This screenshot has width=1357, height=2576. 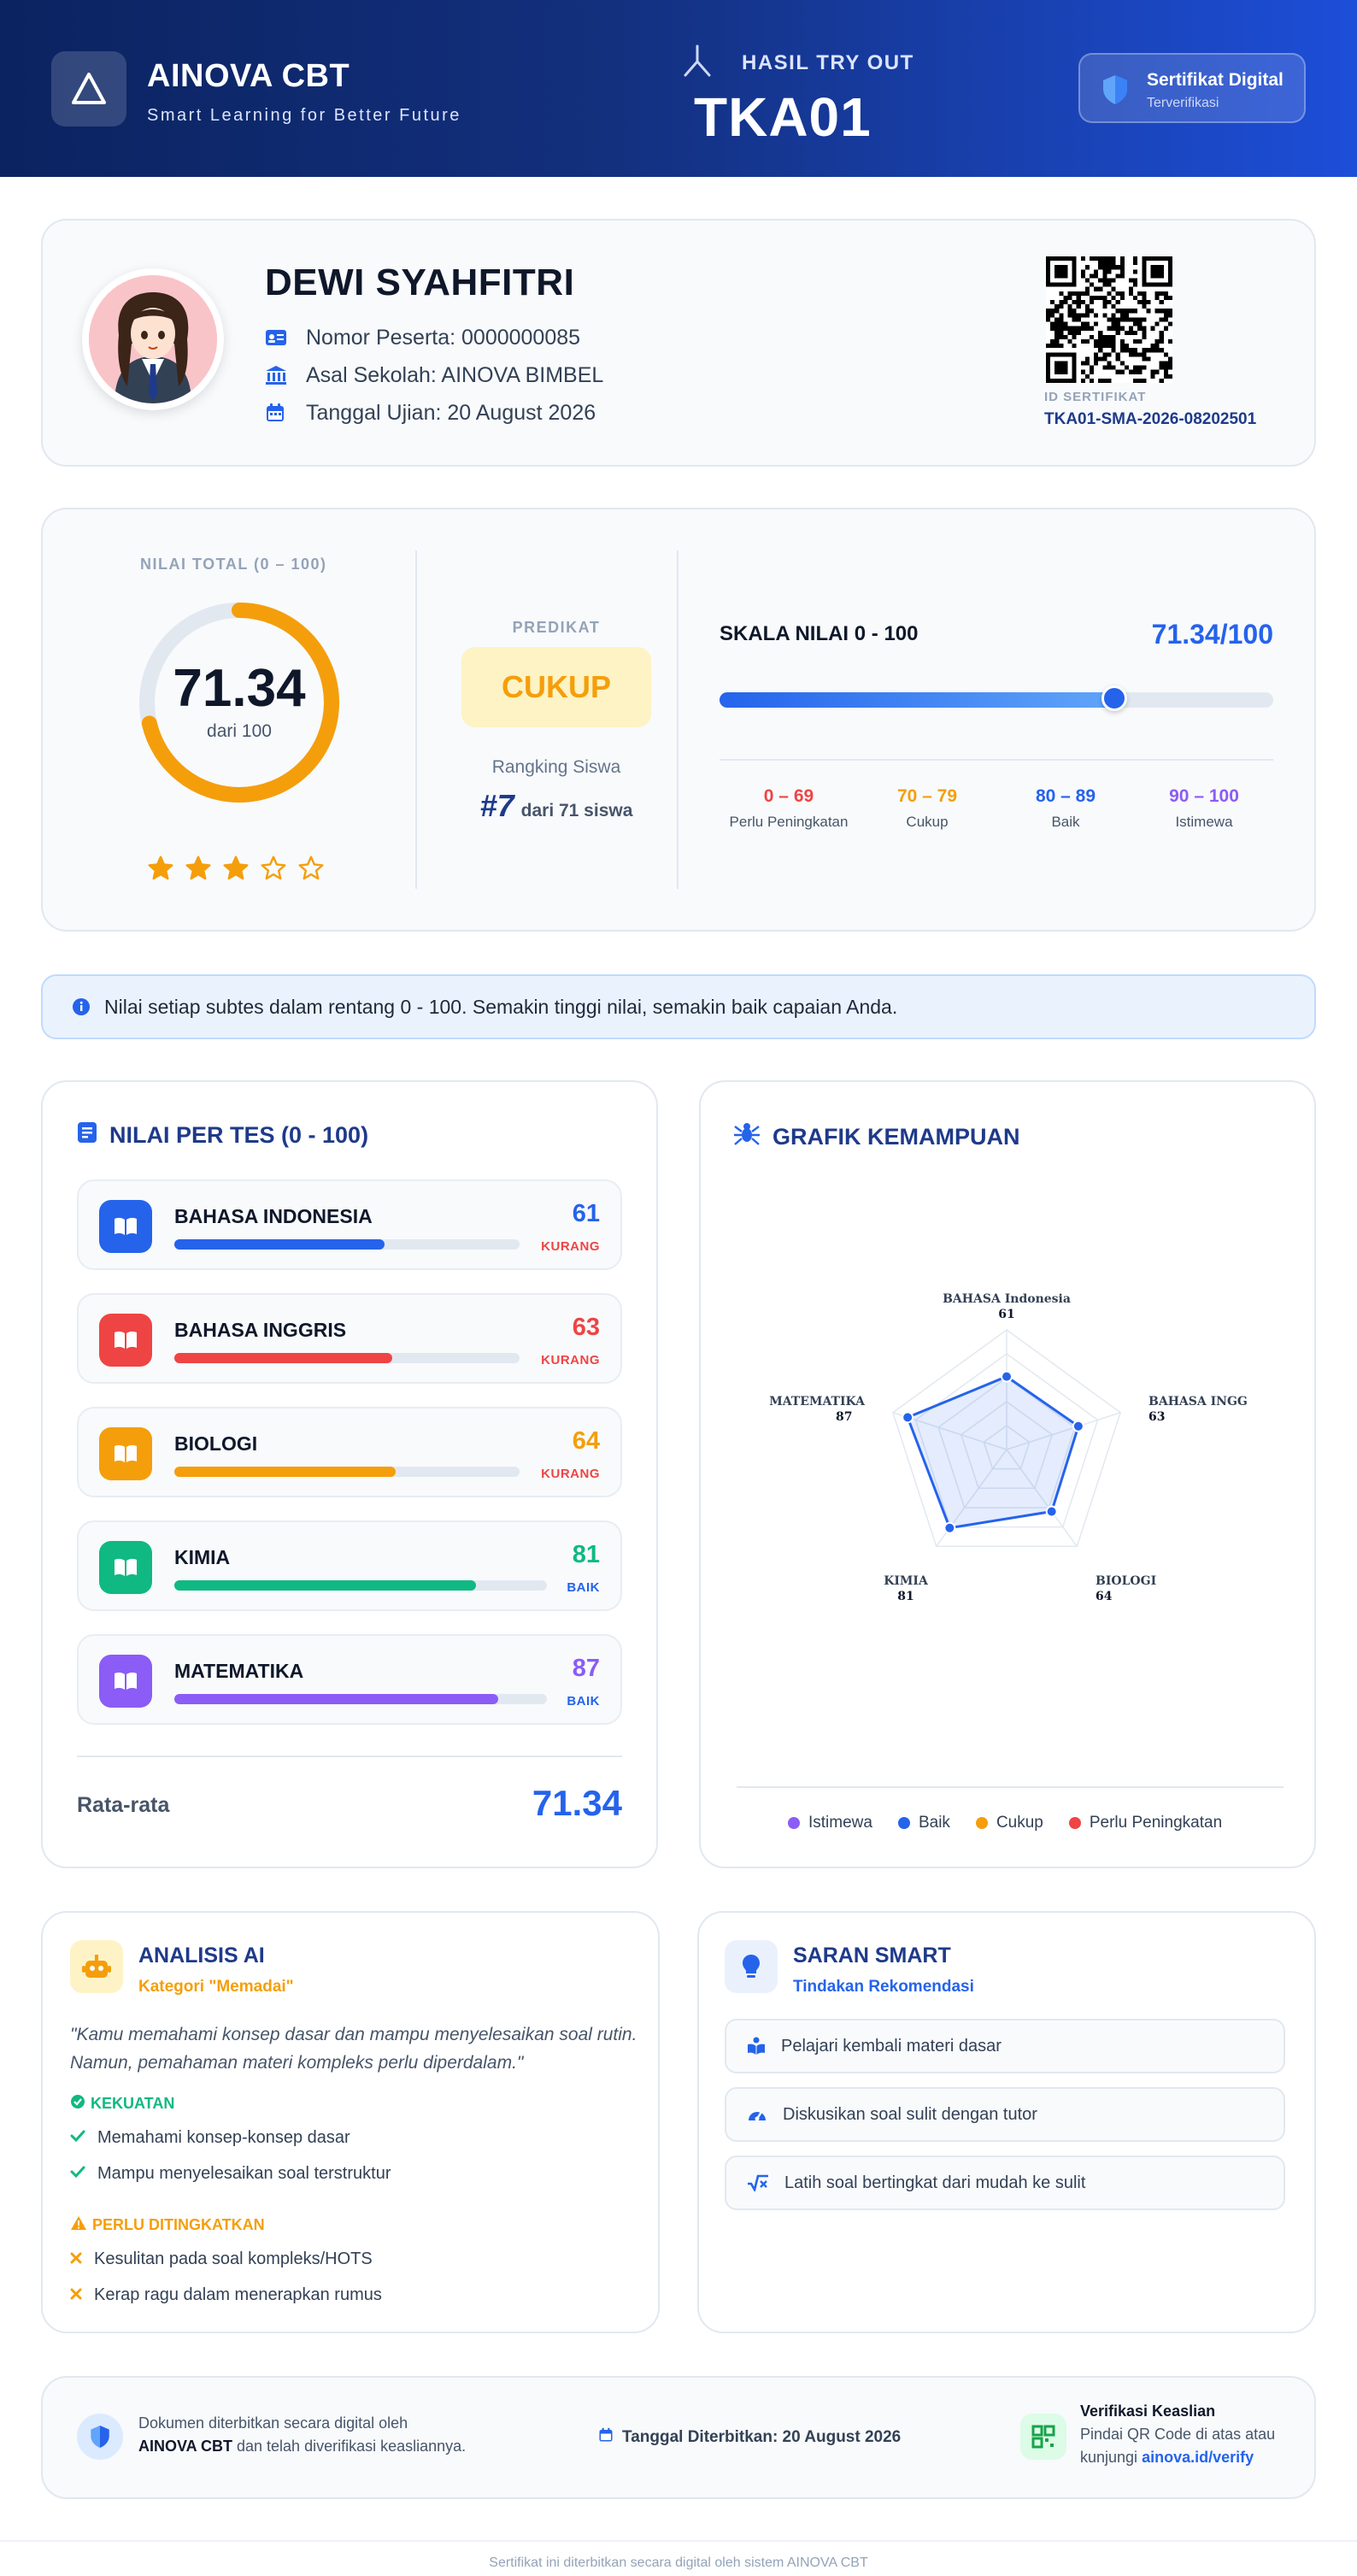 I want to click on school-icon, so click(x=276, y=375).